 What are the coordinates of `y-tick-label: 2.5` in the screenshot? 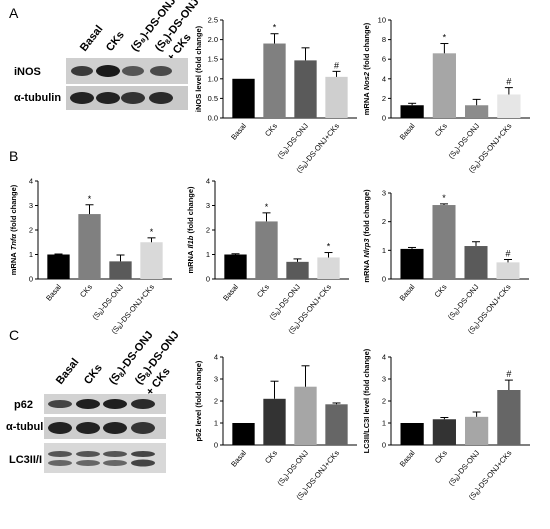 It's located at (213, 20).